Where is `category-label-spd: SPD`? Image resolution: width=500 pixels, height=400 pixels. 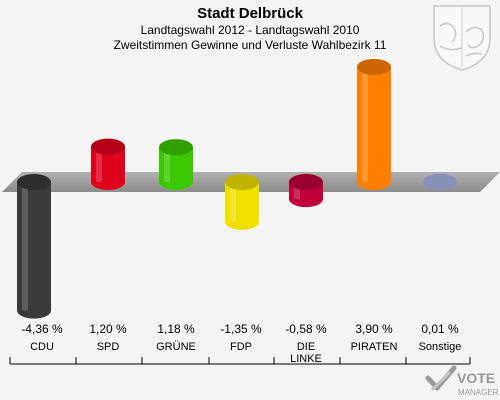
category-label-spd: SPD is located at coordinates (108, 347).